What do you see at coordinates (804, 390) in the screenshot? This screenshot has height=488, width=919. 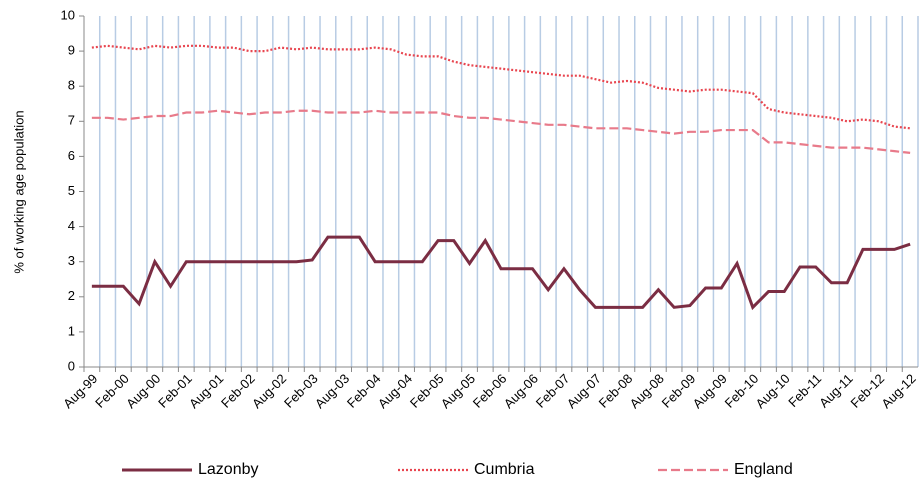 I see `x-tick-label: Feb-11` at bounding box center [804, 390].